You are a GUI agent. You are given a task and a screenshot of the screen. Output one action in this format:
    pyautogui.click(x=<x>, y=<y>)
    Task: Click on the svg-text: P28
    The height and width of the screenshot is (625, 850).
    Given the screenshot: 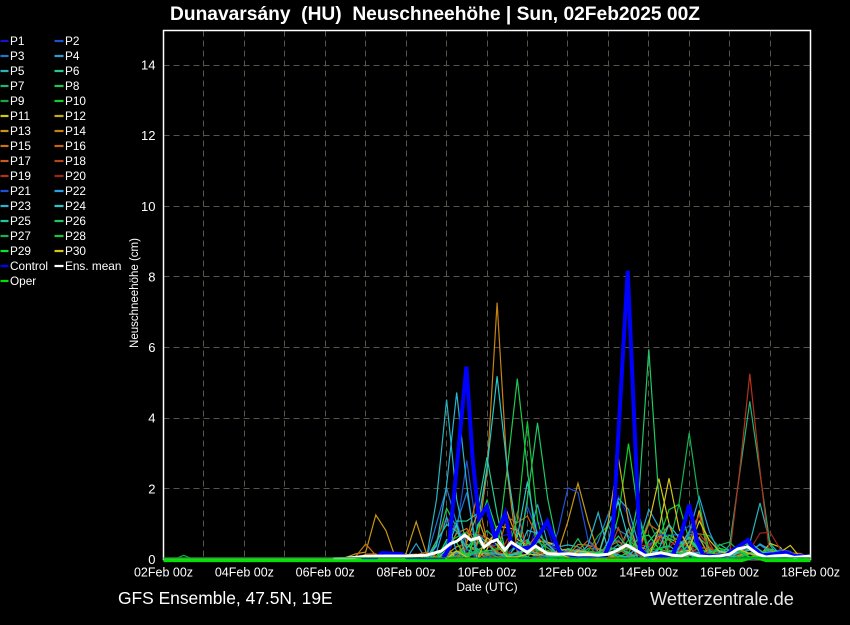 What is the action you would take?
    pyautogui.click(x=75, y=236)
    